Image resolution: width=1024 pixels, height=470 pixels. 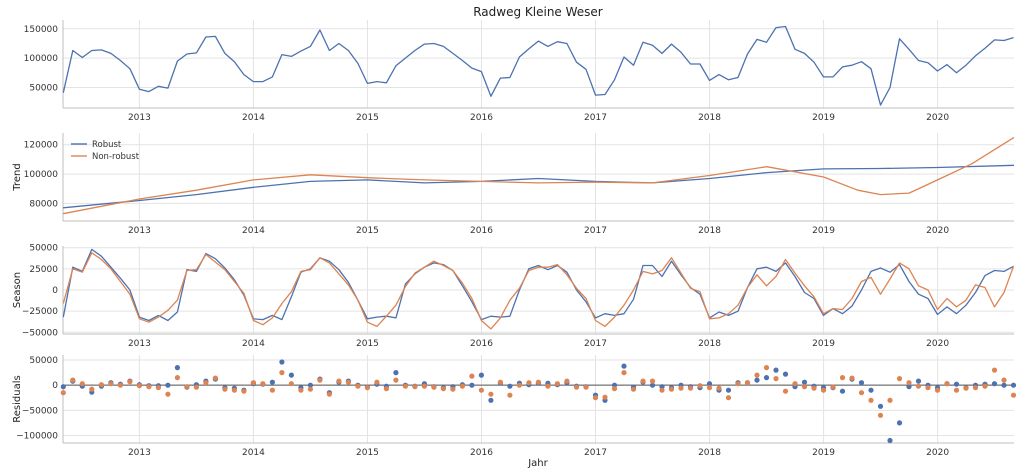 I want to click on y-axis-label: Trend, so click(x=17, y=177).